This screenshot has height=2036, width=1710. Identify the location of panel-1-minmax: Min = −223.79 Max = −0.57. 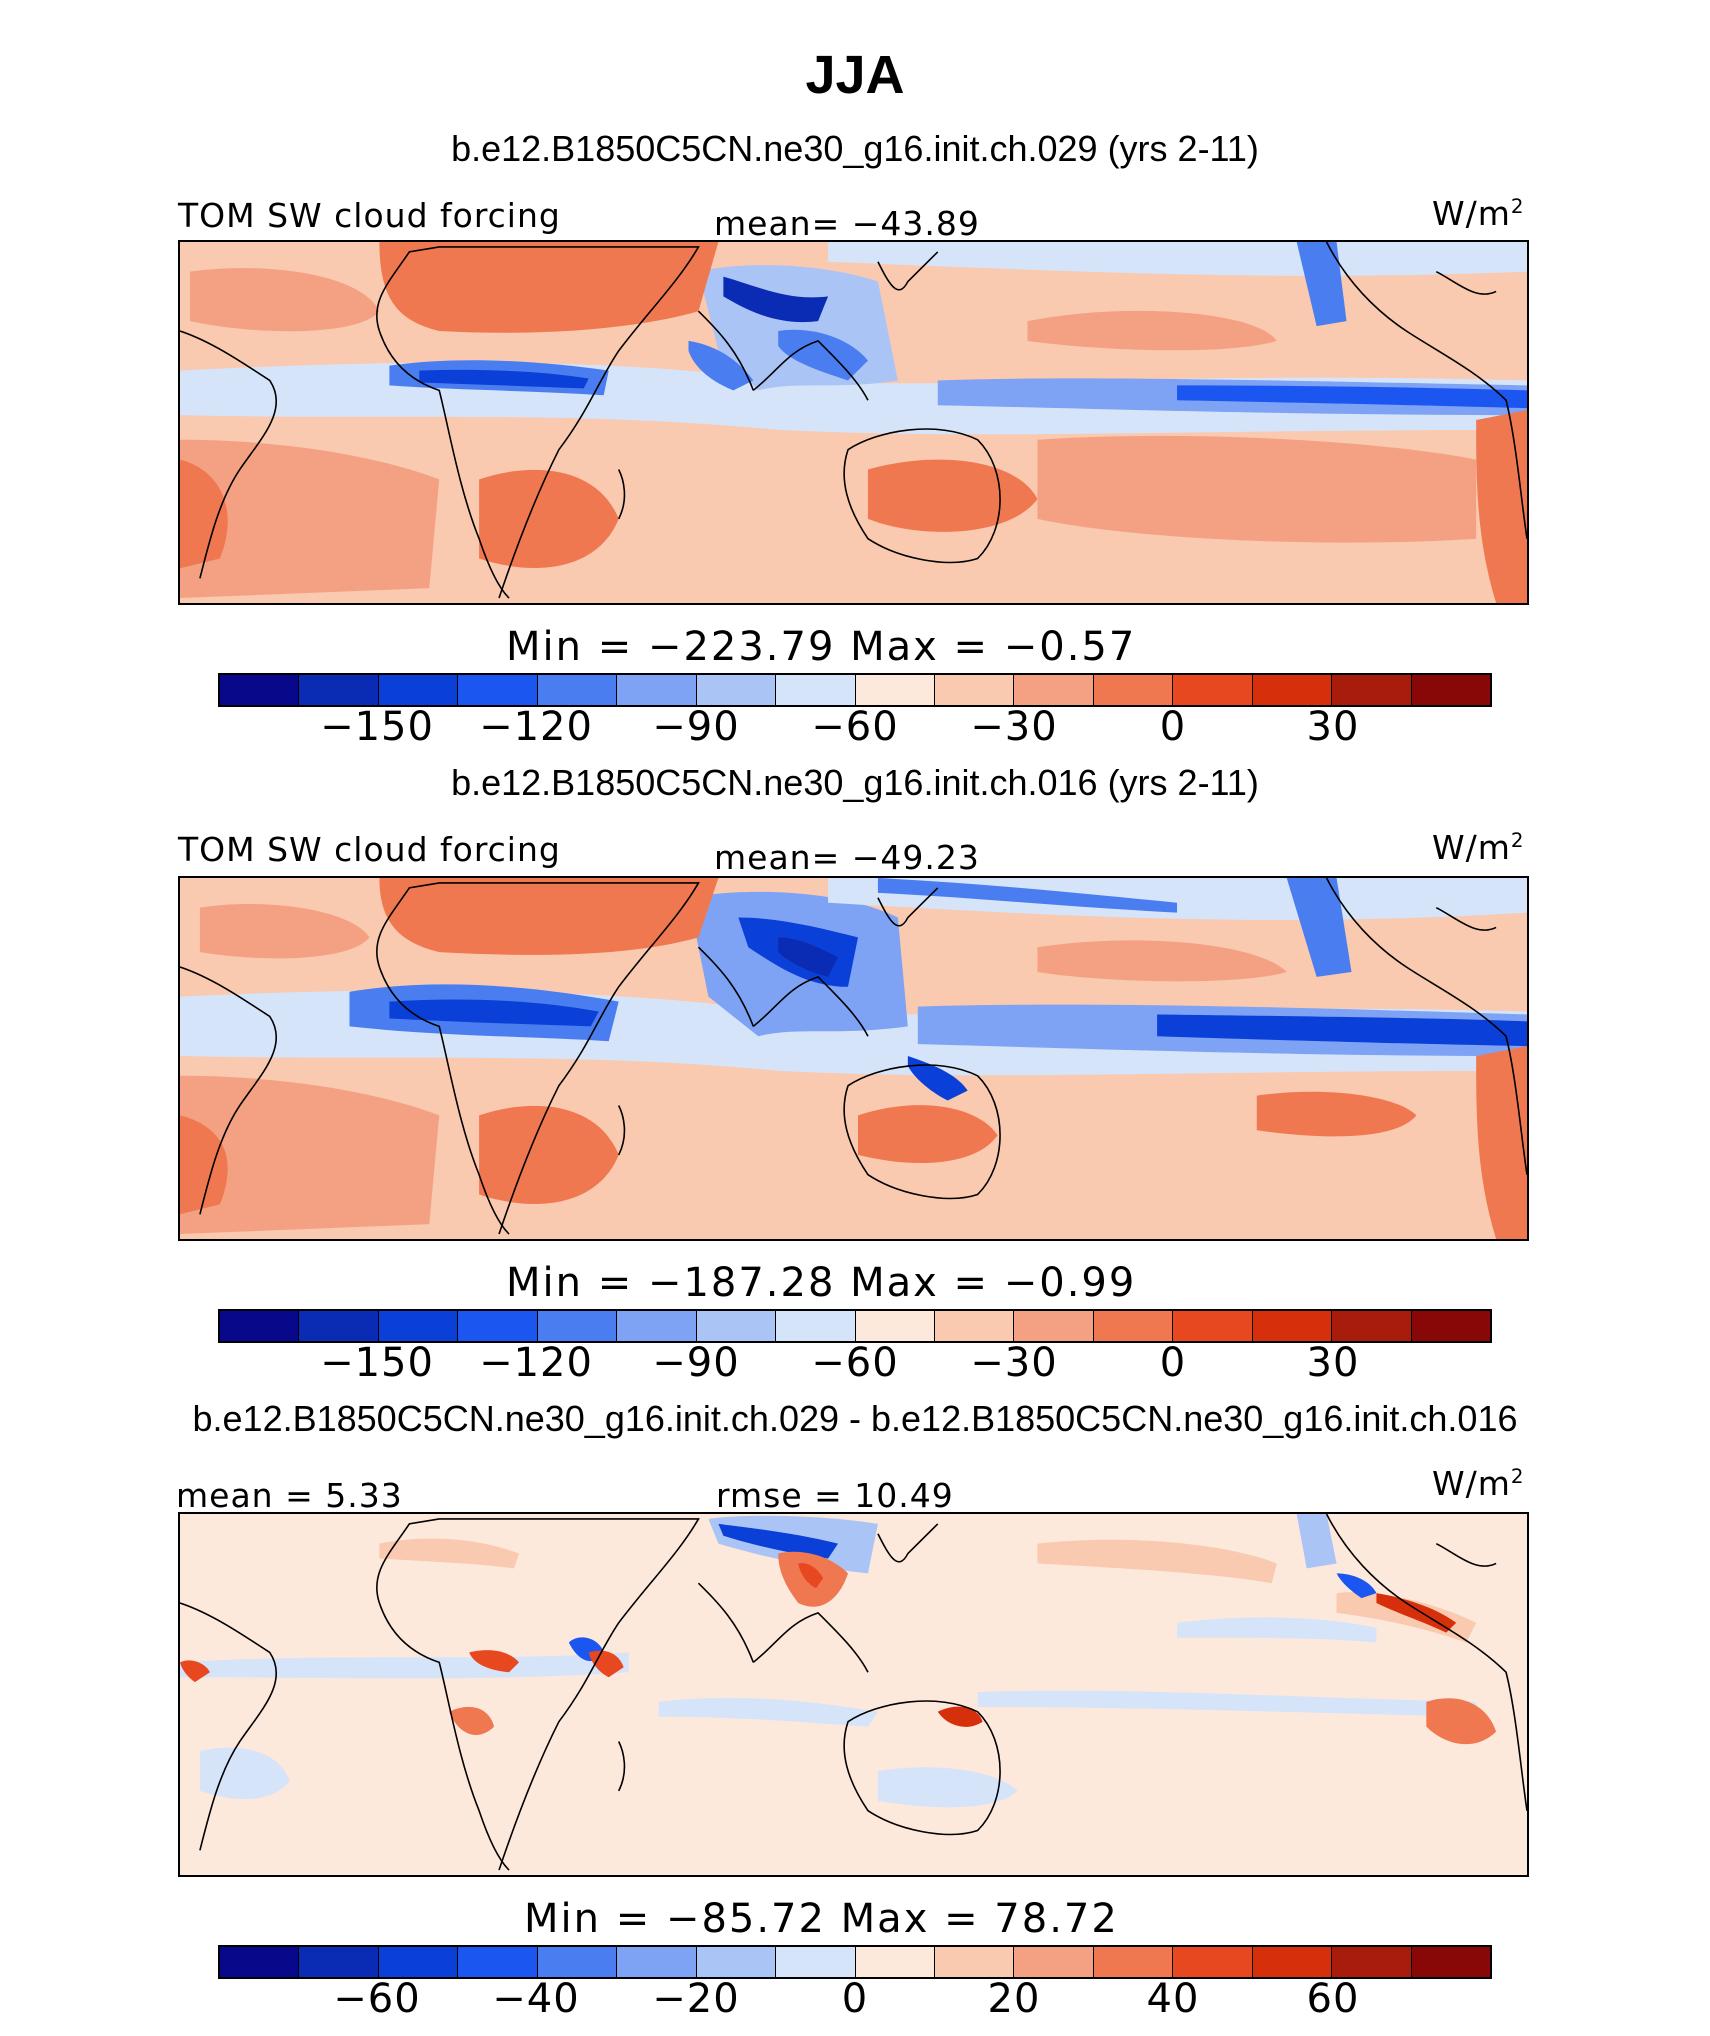
(821, 647).